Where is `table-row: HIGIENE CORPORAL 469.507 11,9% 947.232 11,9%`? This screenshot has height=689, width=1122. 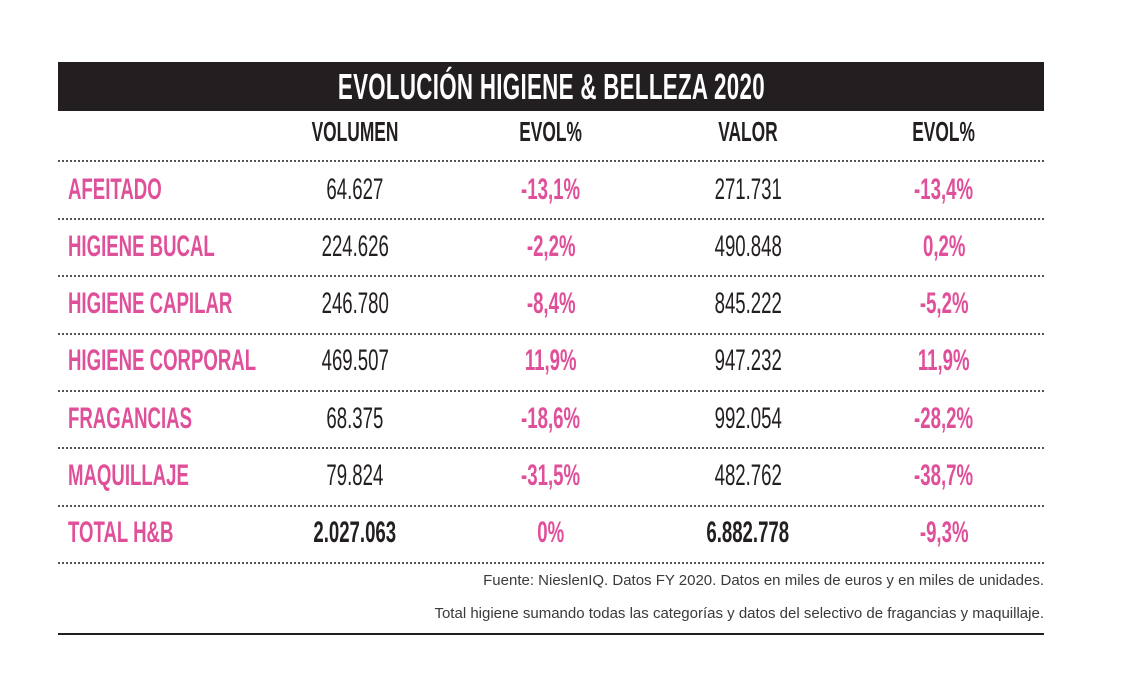
table-row: HIGIENE CORPORAL 469.507 11,9% 947.232 11,9% is located at coordinates (551, 362).